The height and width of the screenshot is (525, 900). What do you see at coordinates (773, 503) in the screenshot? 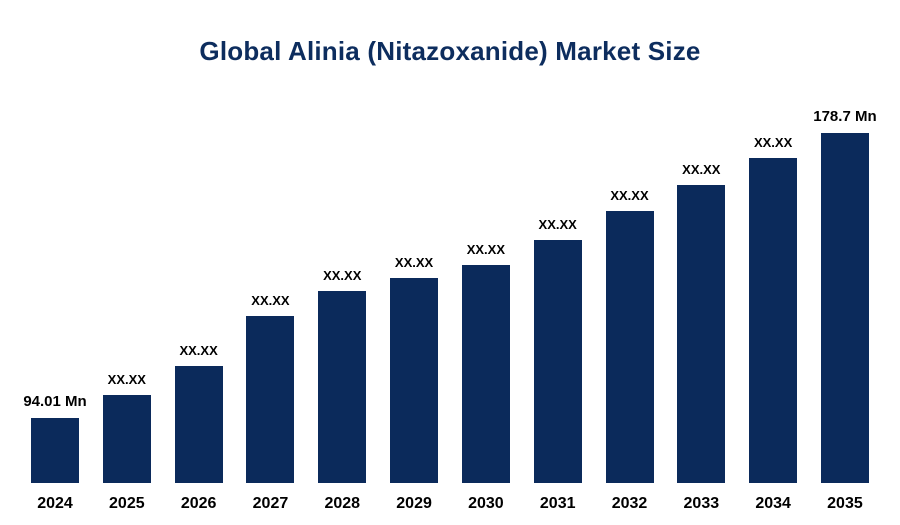
I see `x-axis-tick-label: 2034` at bounding box center [773, 503].